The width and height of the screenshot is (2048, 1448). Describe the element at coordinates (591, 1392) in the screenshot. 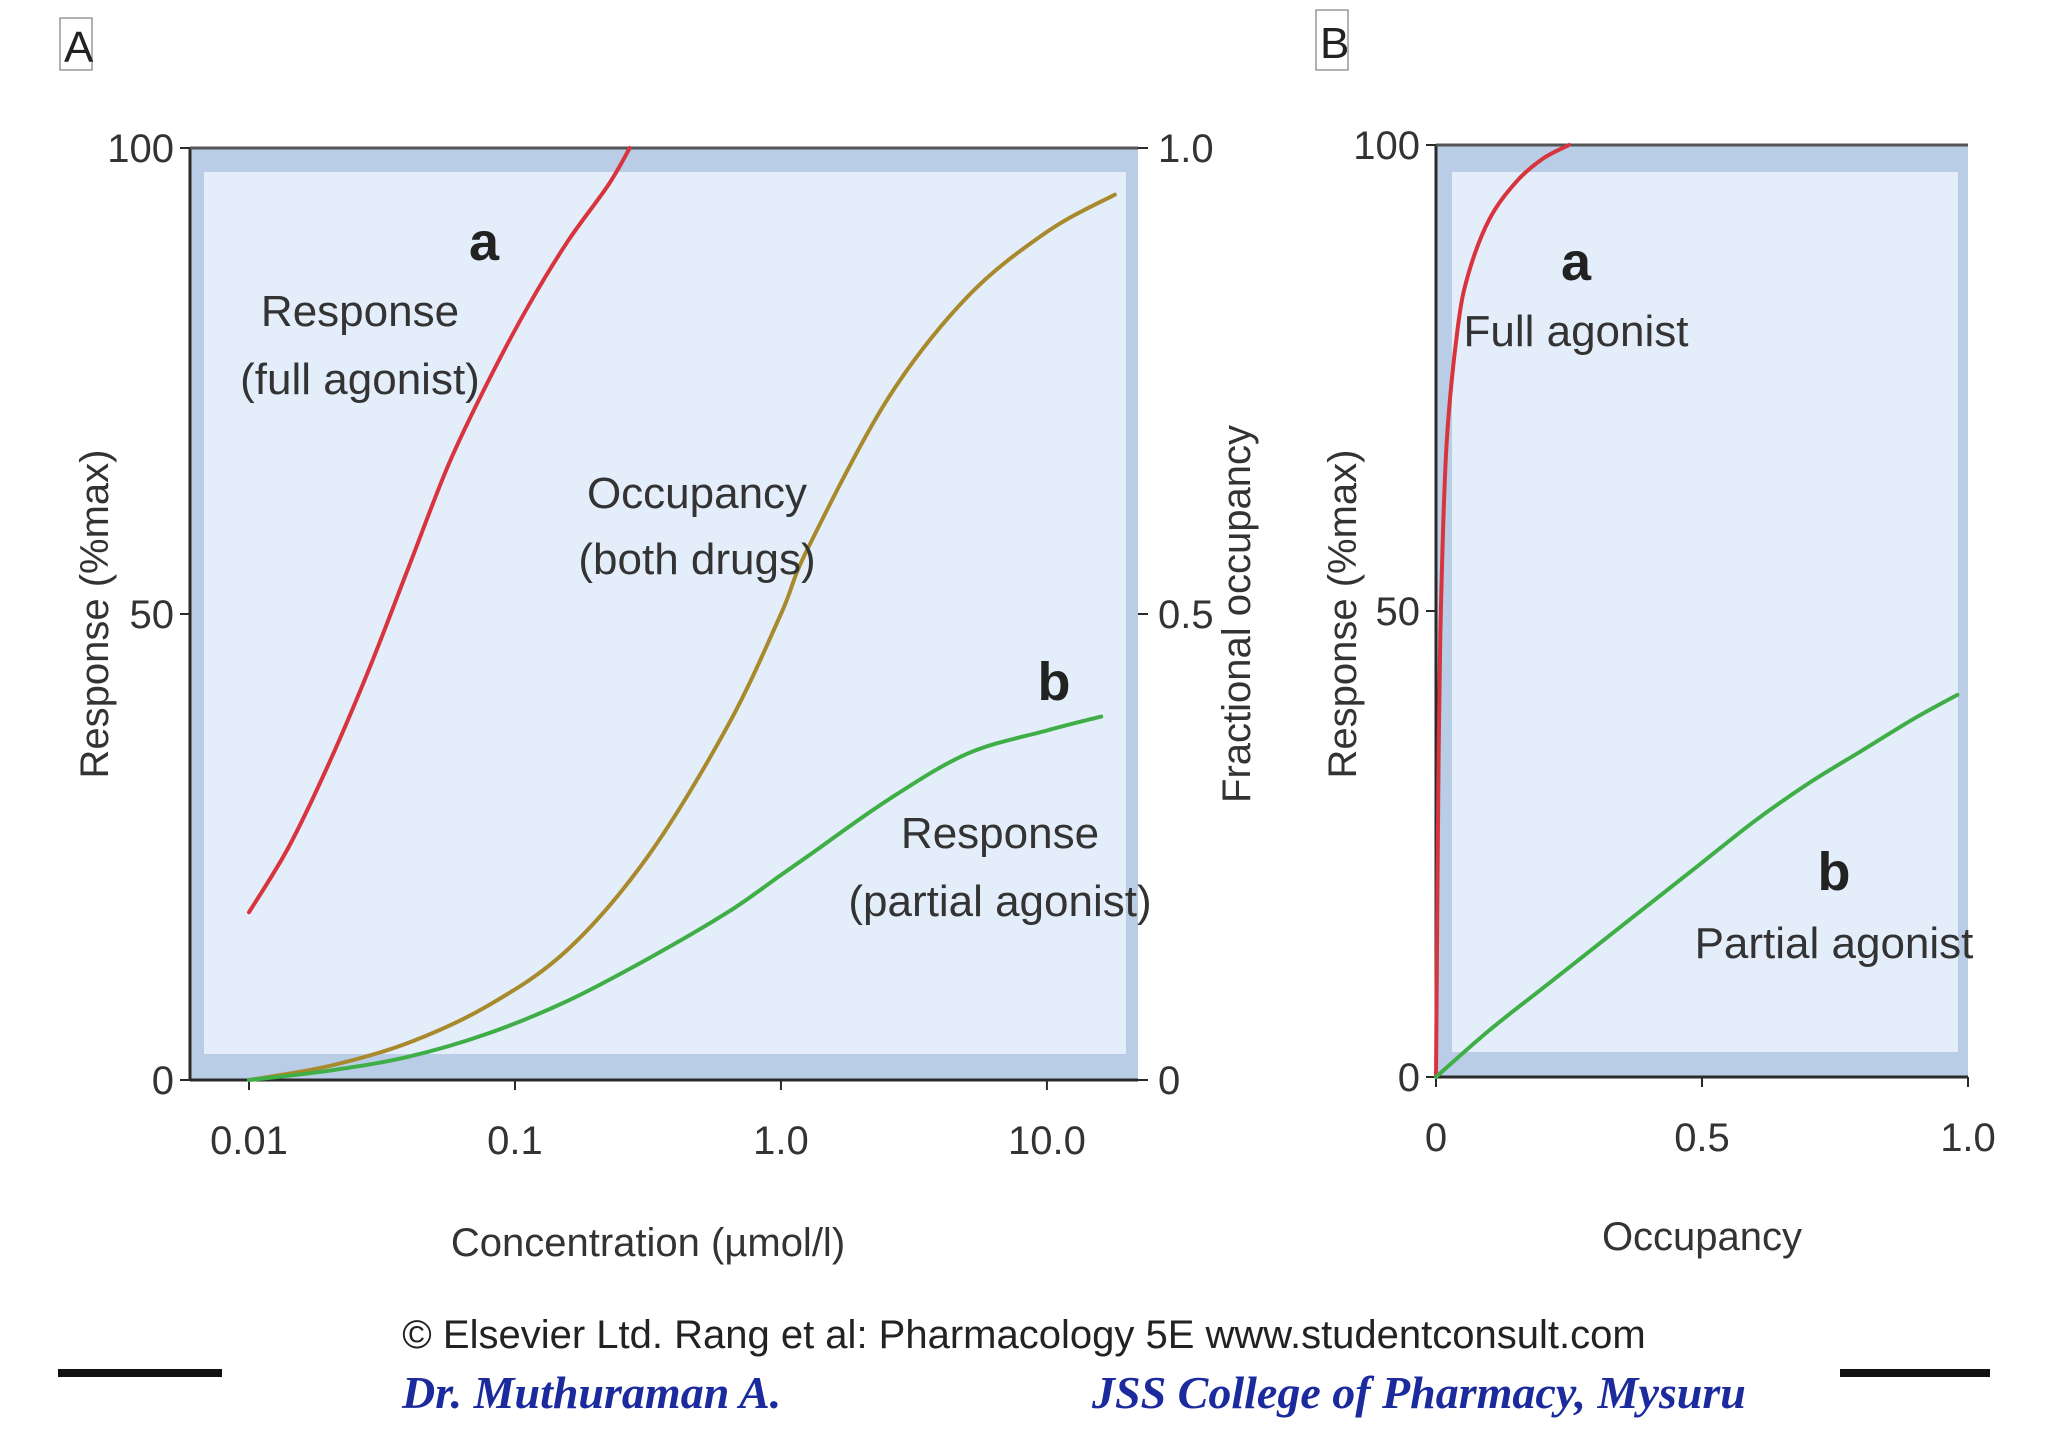

I see `footer-author: Dr. Muthuraman A.` at that location.